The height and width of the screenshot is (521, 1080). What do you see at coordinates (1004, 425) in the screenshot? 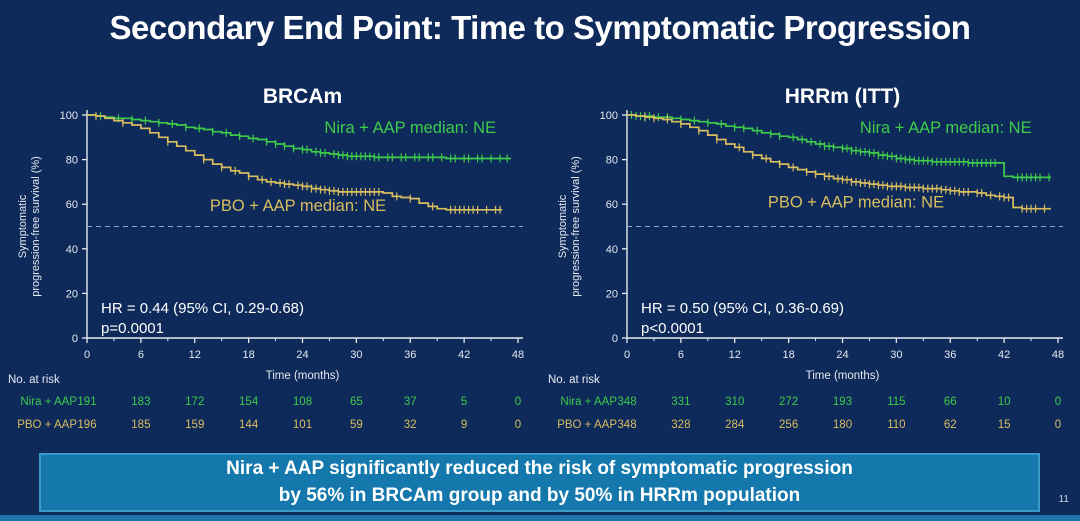
I see `risk-count: 15` at bounding box center [1004, 425].